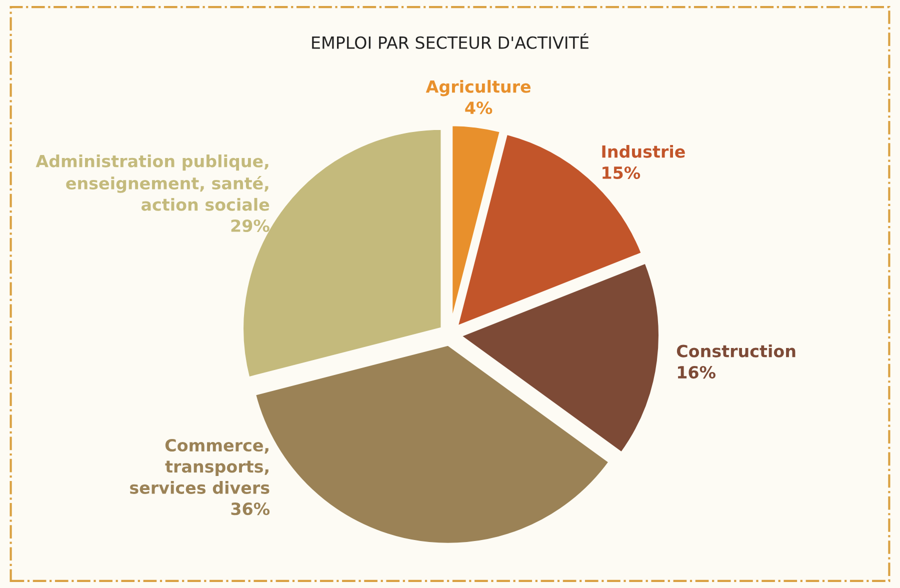  What do you see at coordinates (250, 225) in the screenshot?
I see `data-label: 29%` at bounding box center [250, 225].